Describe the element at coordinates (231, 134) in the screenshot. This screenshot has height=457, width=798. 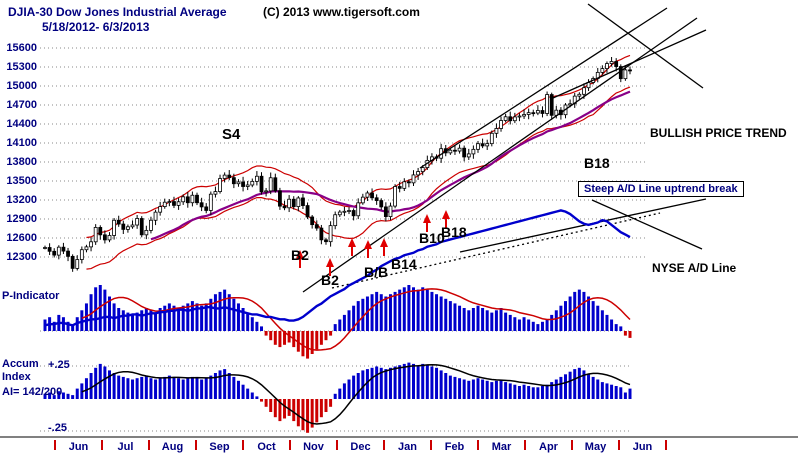
I see `signal-annotation: S4` at that location.